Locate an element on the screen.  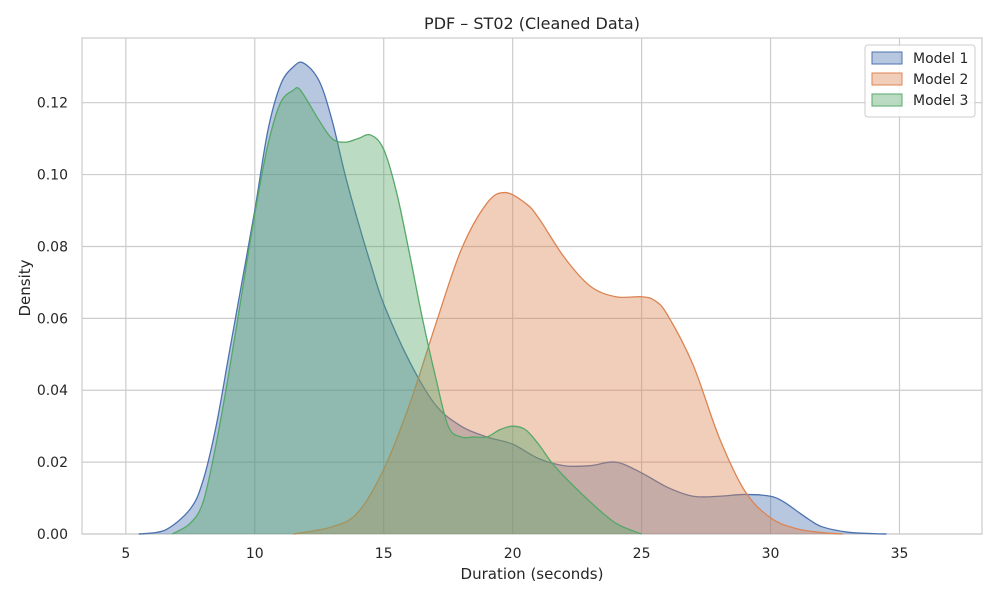
x-axis-label: Duration (seconds) is located at coordinates (532, 574).